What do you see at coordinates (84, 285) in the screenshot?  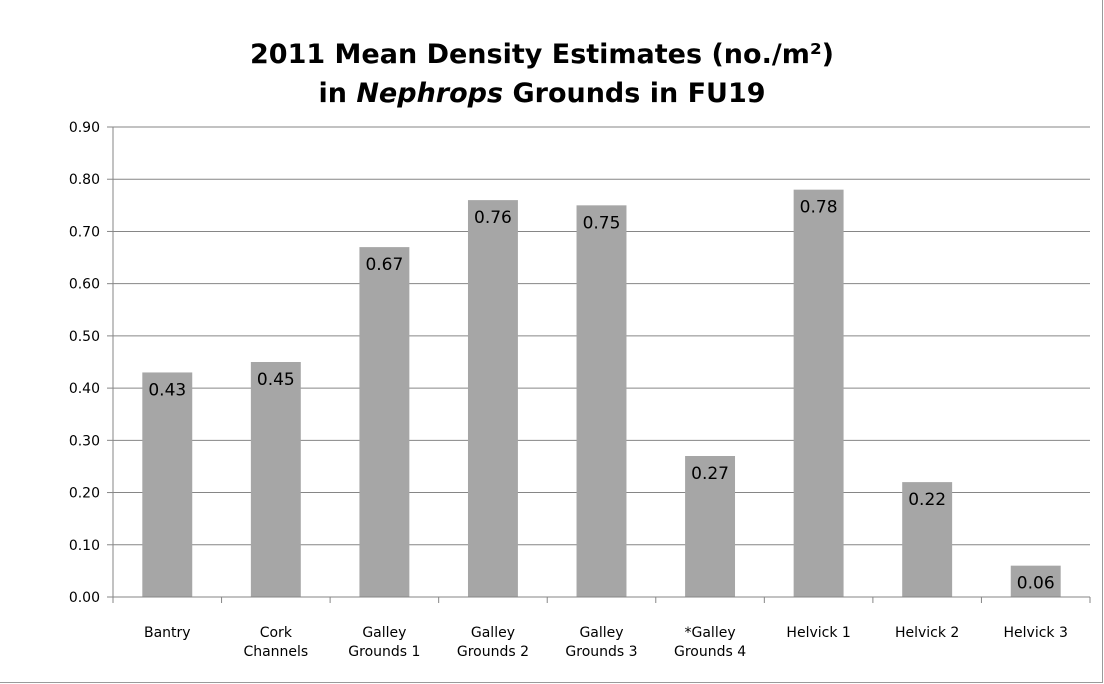 I see `y-tick-label: 0.60` at bounding box center [84, 285].